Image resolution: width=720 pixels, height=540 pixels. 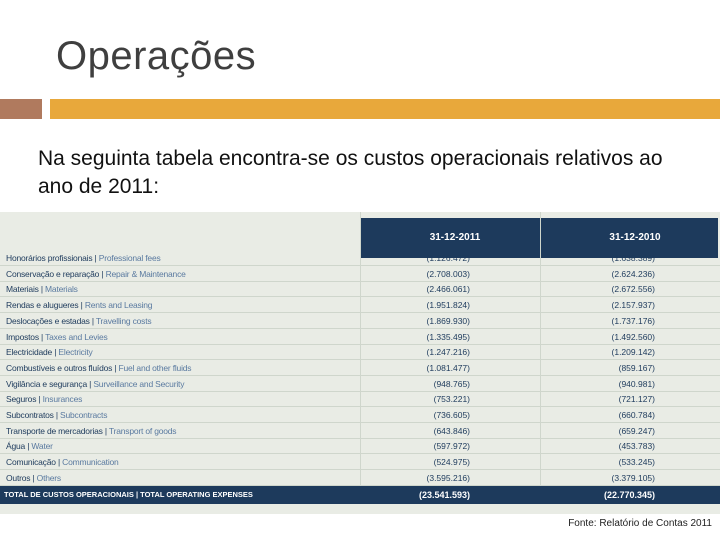 What do you see at coordinates (30, 415) in the screenshot?
I see `row-label-pt: Subcontratos` at bounding box center [30, 415].